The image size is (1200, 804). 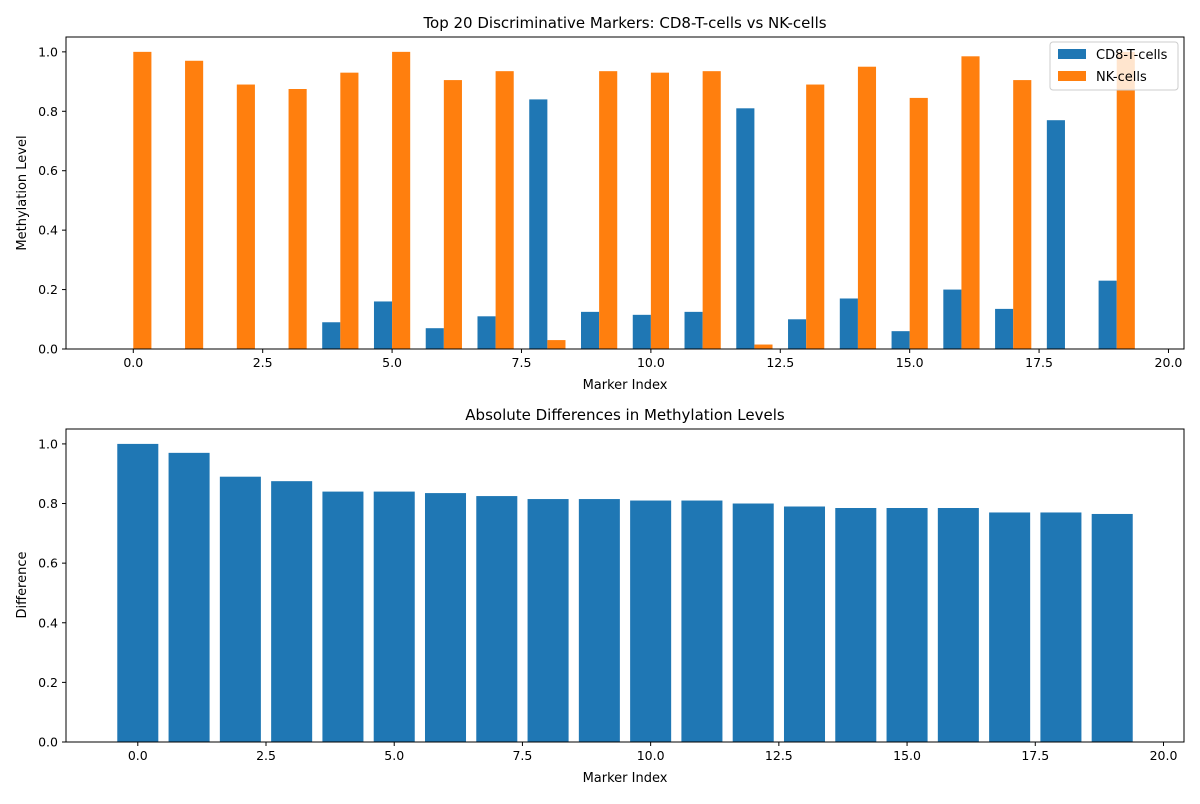 What do you see at coordinates (1114, 66) in the screenshot?
I see `legend: CD8-T-cells NK-cells` at bounding box center [1114, 66].